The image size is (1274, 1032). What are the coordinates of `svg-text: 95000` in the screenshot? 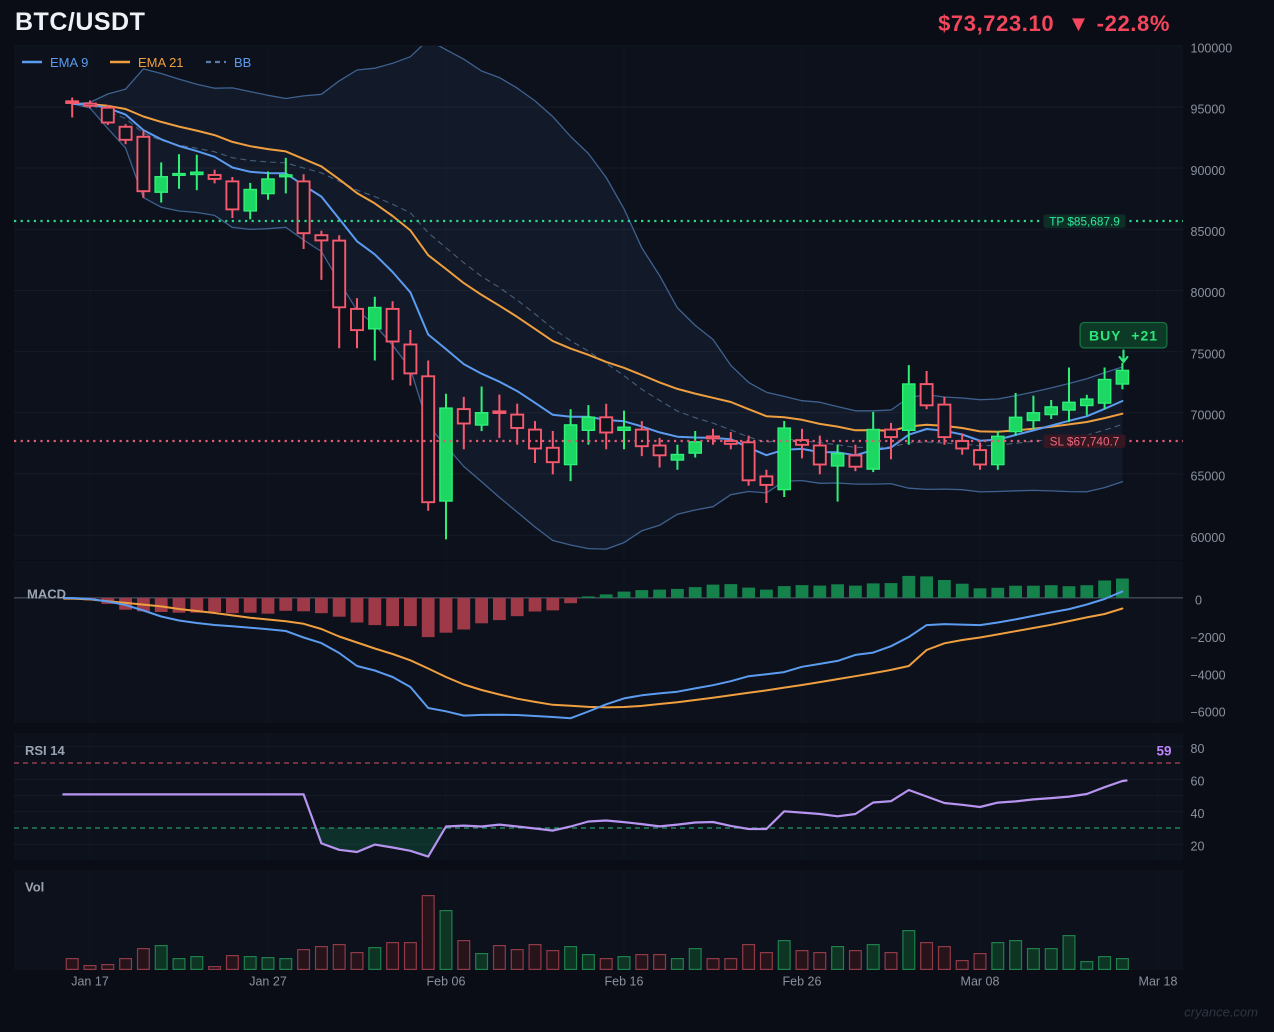 It's located at (1208, 110).